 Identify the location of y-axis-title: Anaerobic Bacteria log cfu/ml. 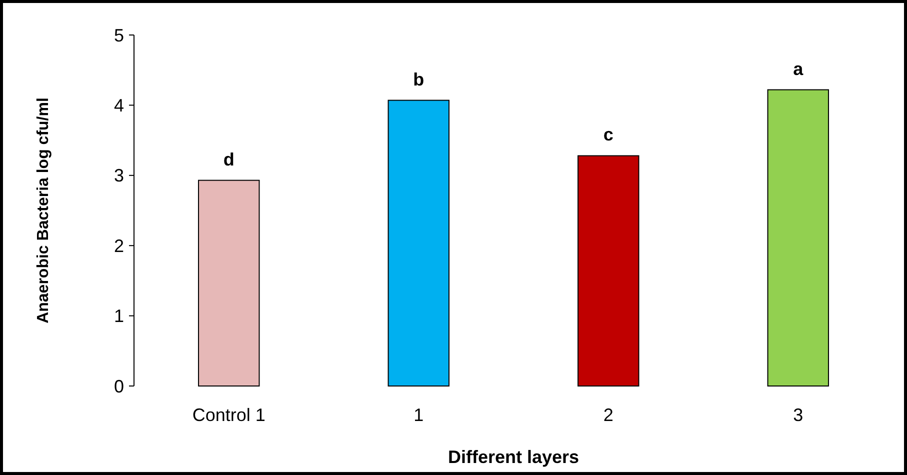
(43, 211).